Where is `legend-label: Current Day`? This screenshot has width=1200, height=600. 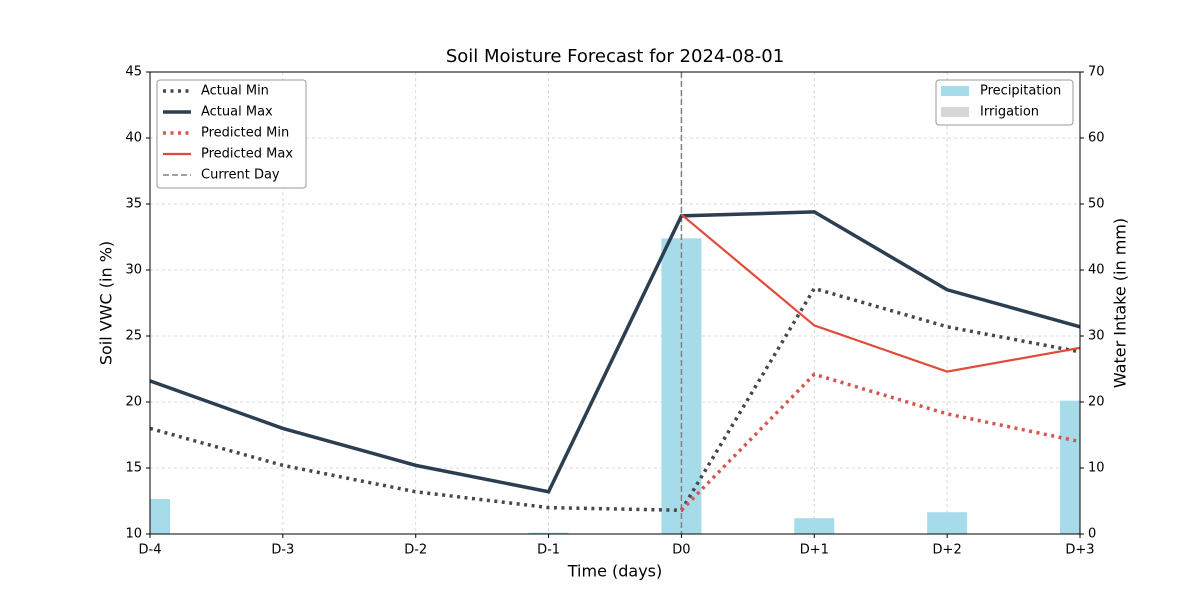 legend-label: Current Day is located at coordinates (240, 175).